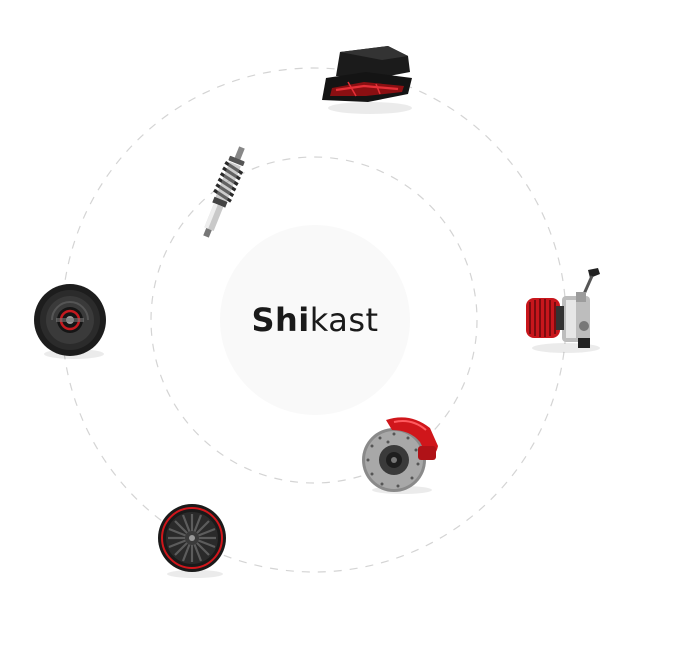 This screenshot has height=647, width=673. I want to click on brand-logo: Shikast, so click(314, 320).